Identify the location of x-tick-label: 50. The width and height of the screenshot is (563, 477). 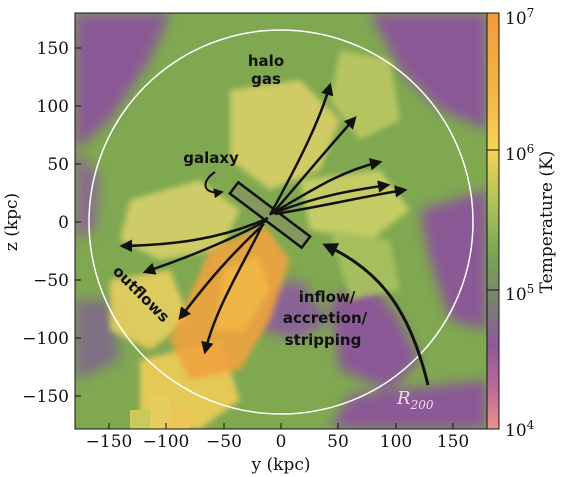
(338, 442).